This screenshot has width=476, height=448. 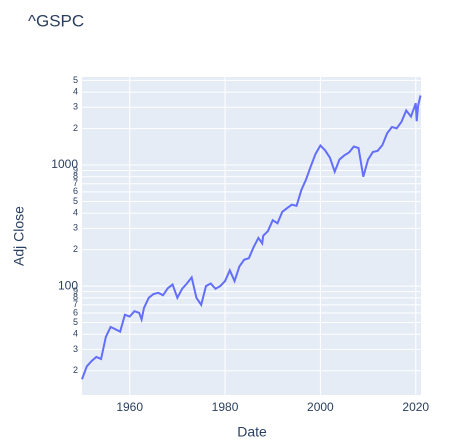 What do you see at coordinates (64, 164) in the screenshot?
I see `y-tick-label: 1000` at bounding box center [64, 164].